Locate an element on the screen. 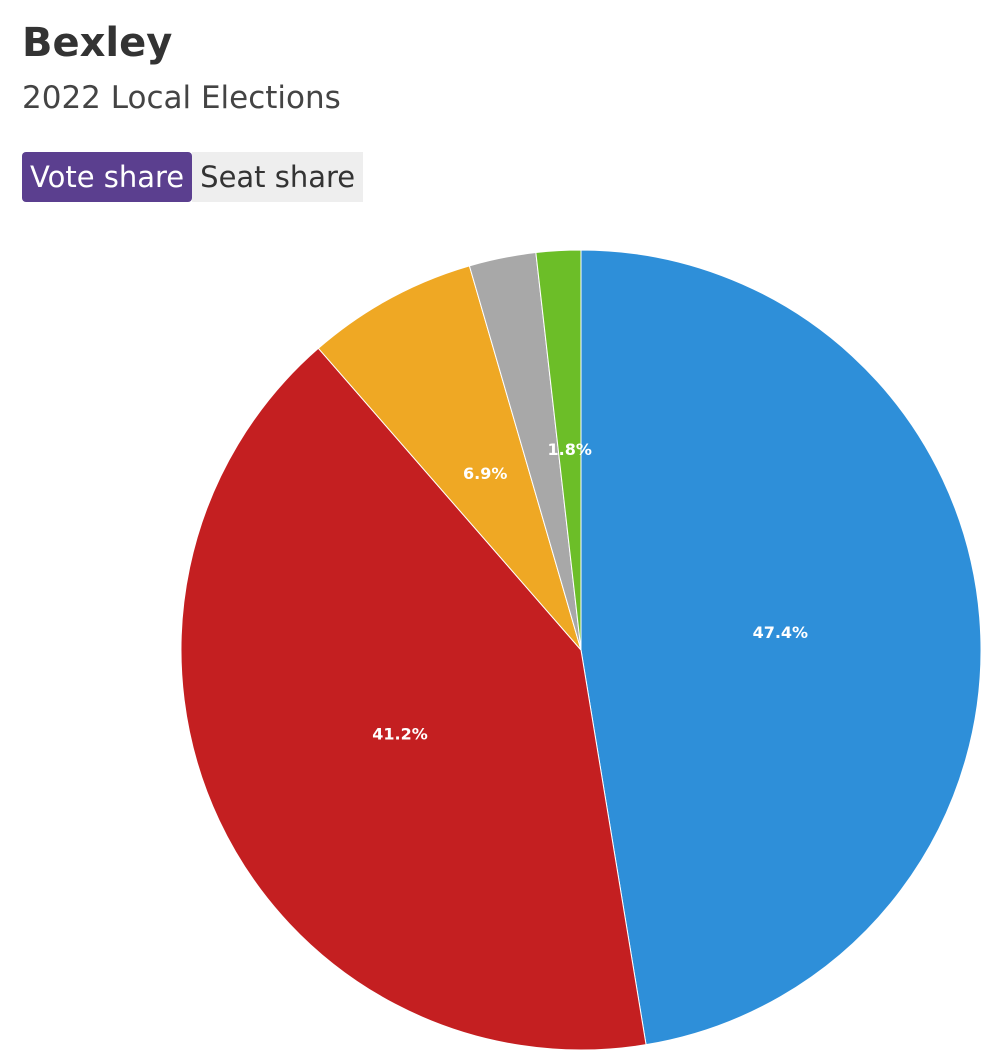 Image resolution: width=1000 pixels, height=1060 pixels. data-label: 47.4% is located at coordinates (781, 632).